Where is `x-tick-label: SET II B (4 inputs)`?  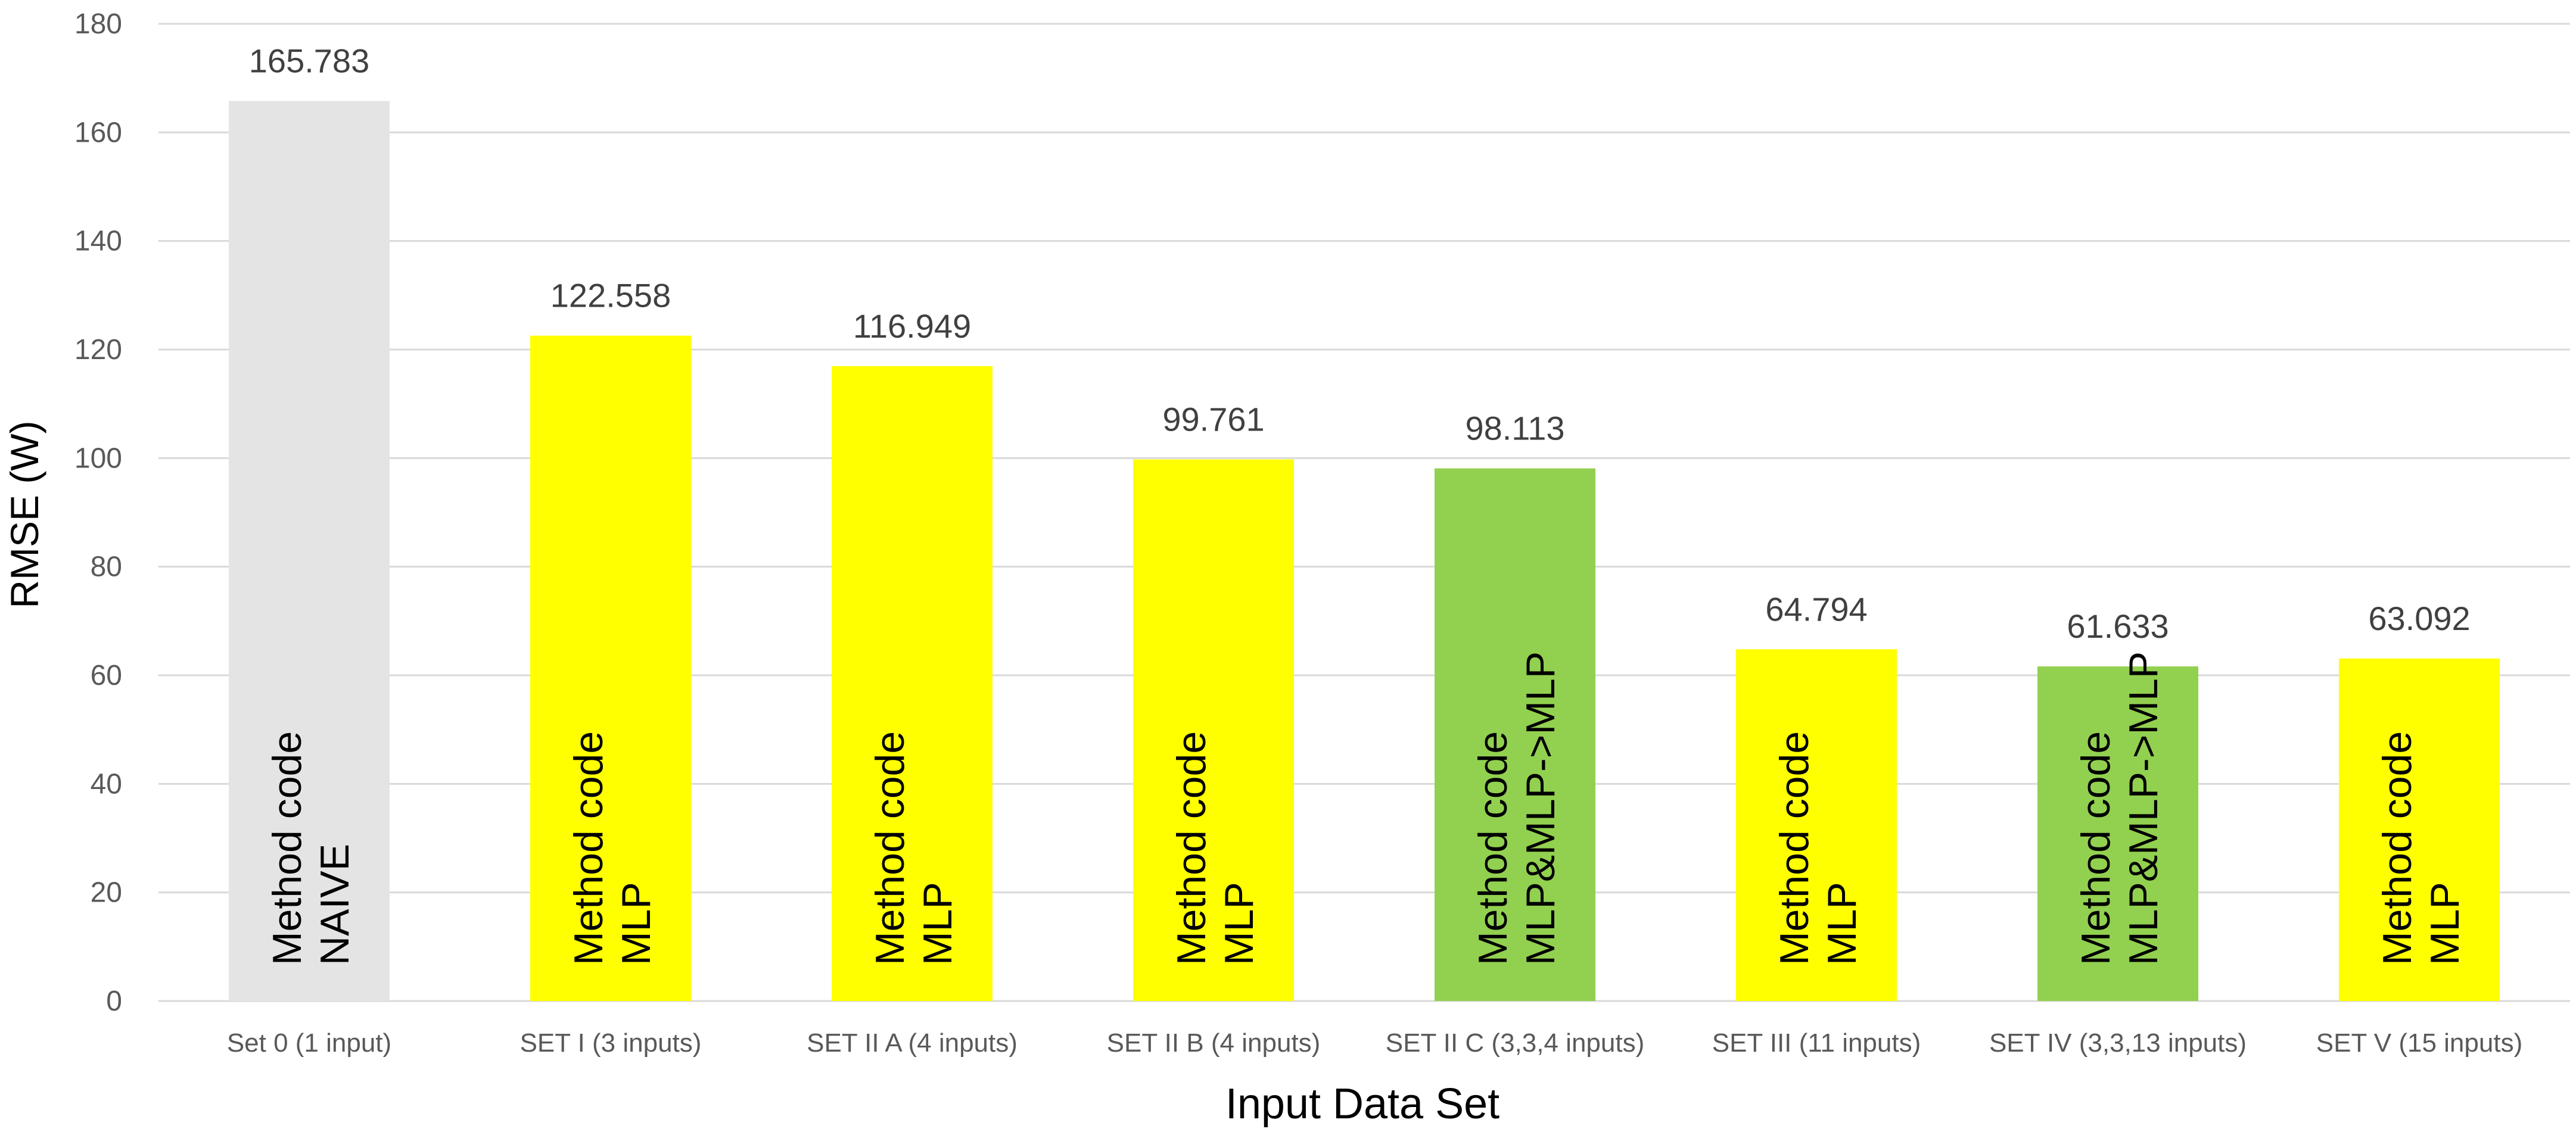 x-tick-label: SET II B (4 inputs) is located at coordinates (1214, 1043).